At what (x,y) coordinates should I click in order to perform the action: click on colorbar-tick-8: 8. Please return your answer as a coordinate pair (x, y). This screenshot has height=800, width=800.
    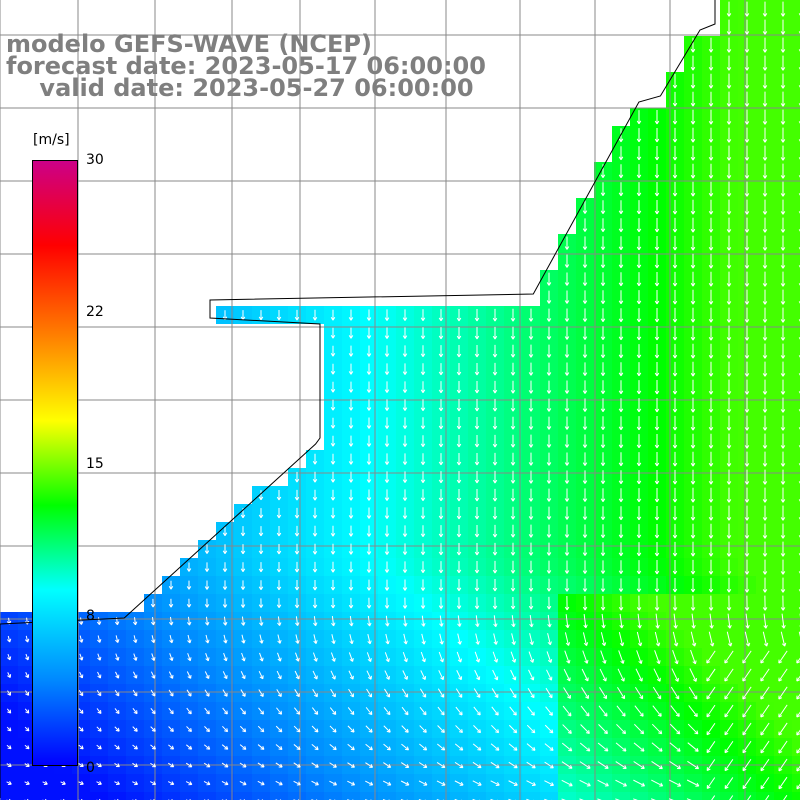
    Looking at the image, I should click on (90, 616).